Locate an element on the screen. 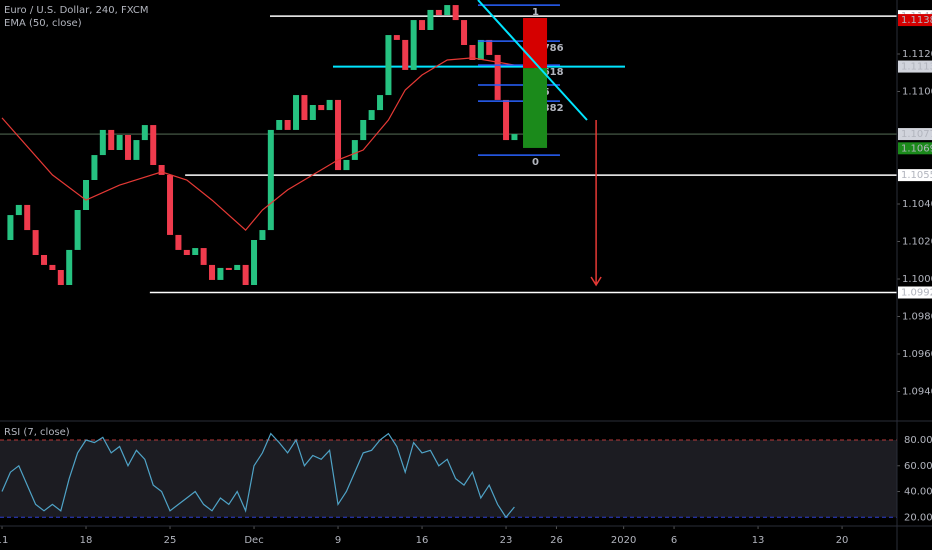 The image size is (932, 550). y-tick-label: 1.09400 is located at coordinates (917, 392).